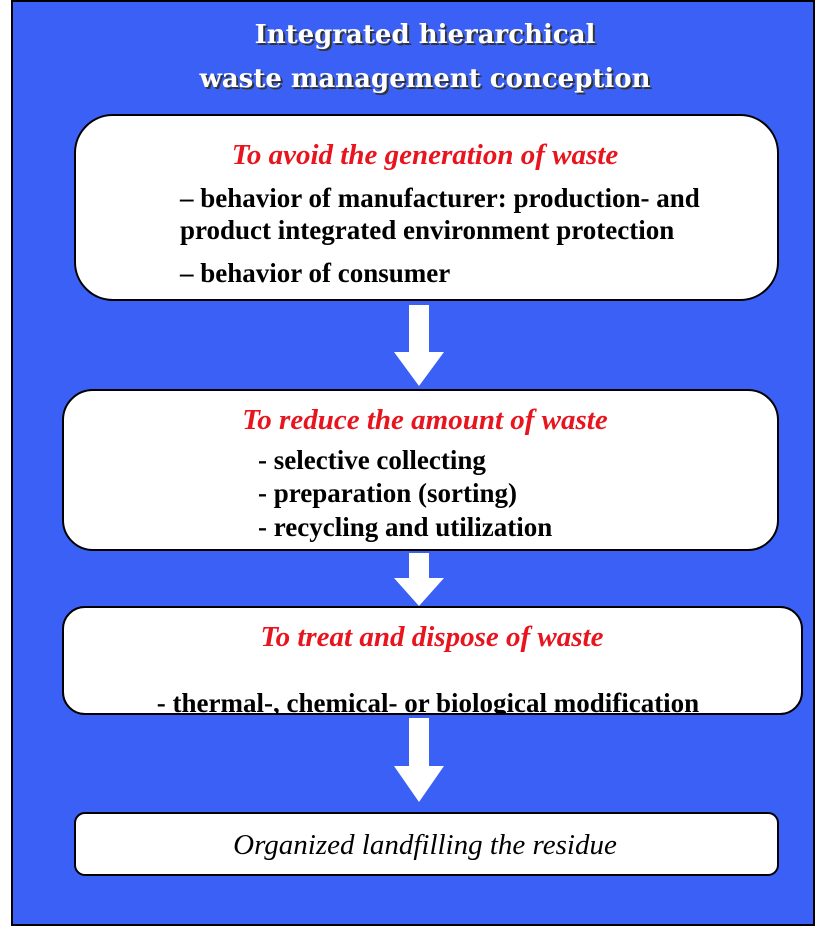 This screenshot has height=931, width=825. I want to click on node-title: To avoid the generation of waste, so click(425, 155).